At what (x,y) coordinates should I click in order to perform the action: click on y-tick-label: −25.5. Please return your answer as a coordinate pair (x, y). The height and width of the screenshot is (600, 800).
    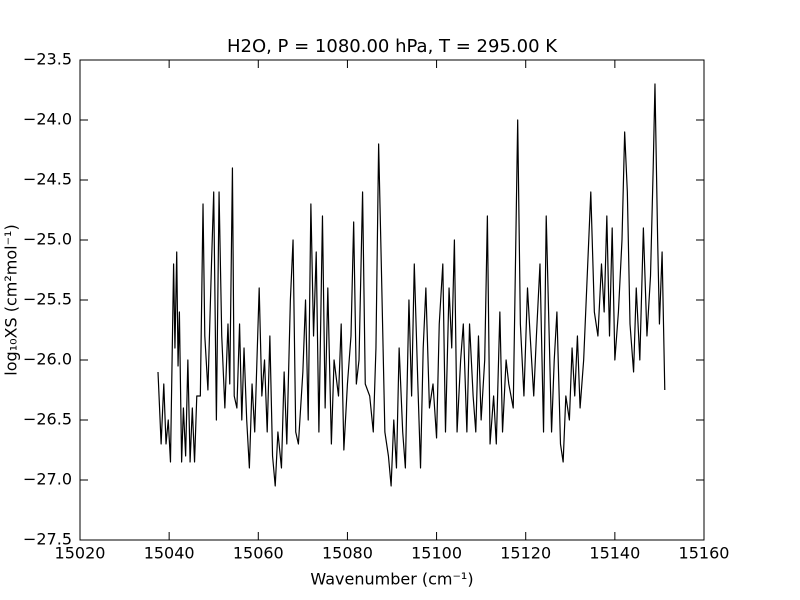
    Looking at the image, I should click on (47, 299).